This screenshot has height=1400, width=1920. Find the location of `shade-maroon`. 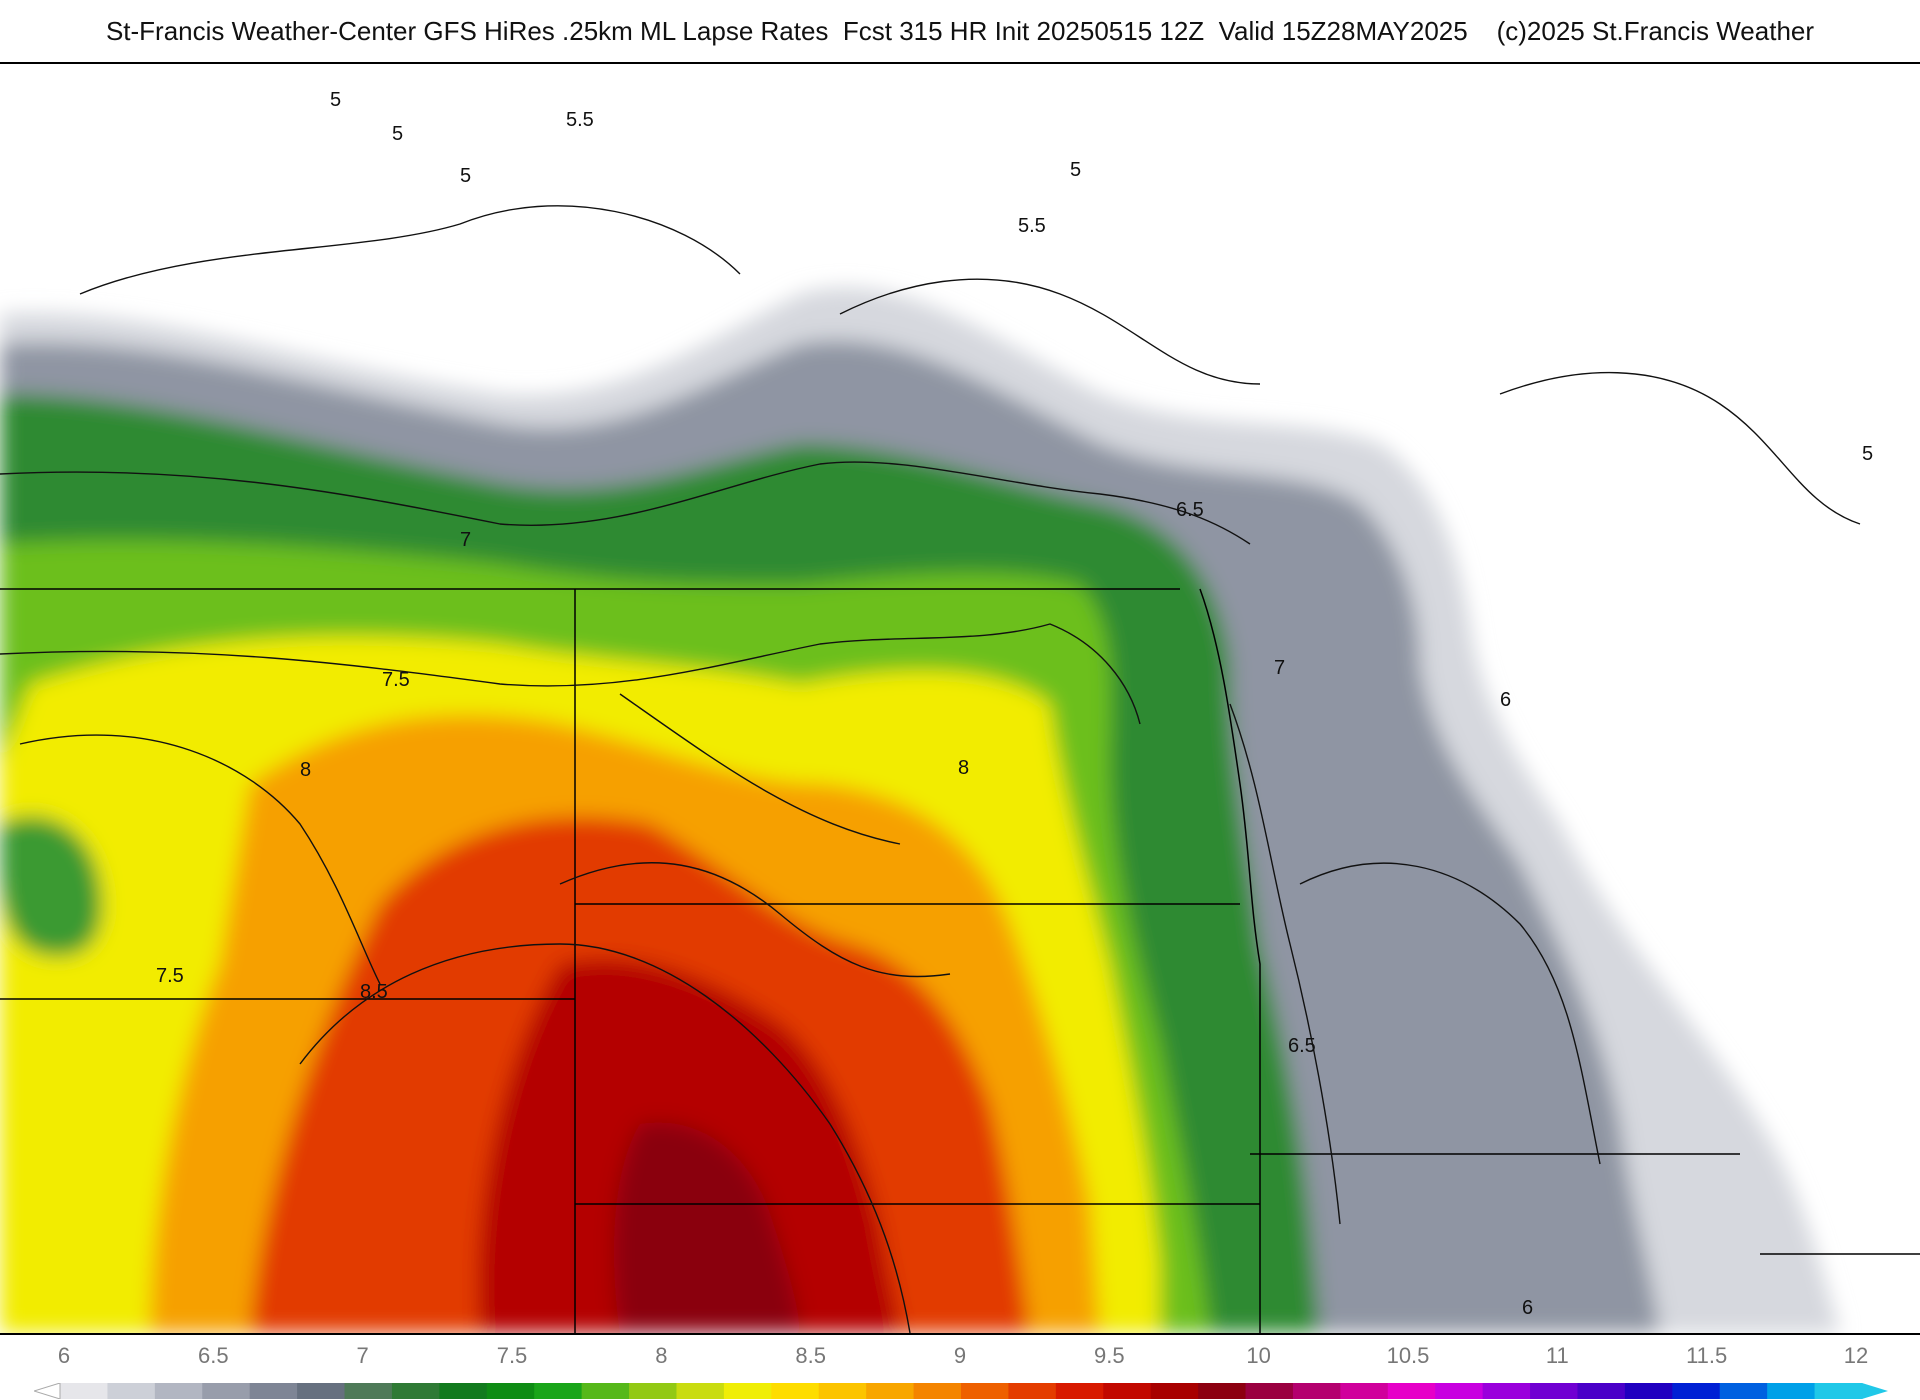

shade-maroon is located at coordinates (707, 1227).